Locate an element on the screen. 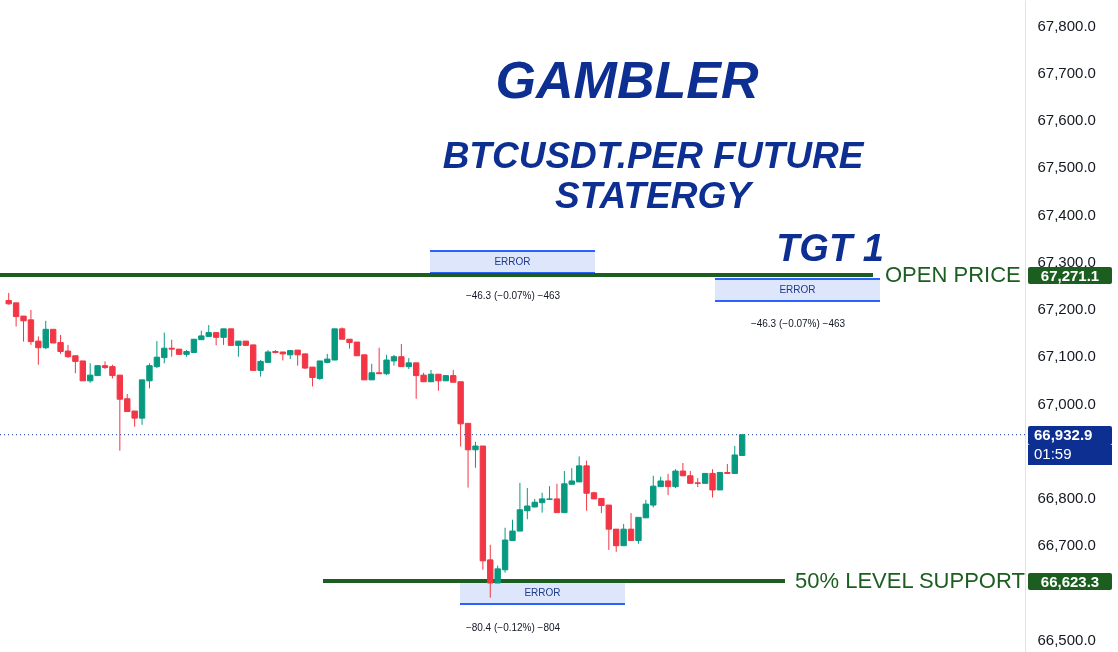 This screenshot has width=1118, height=652. y-tick-label: 67,400.0 is located at coordinates (1066, 214).